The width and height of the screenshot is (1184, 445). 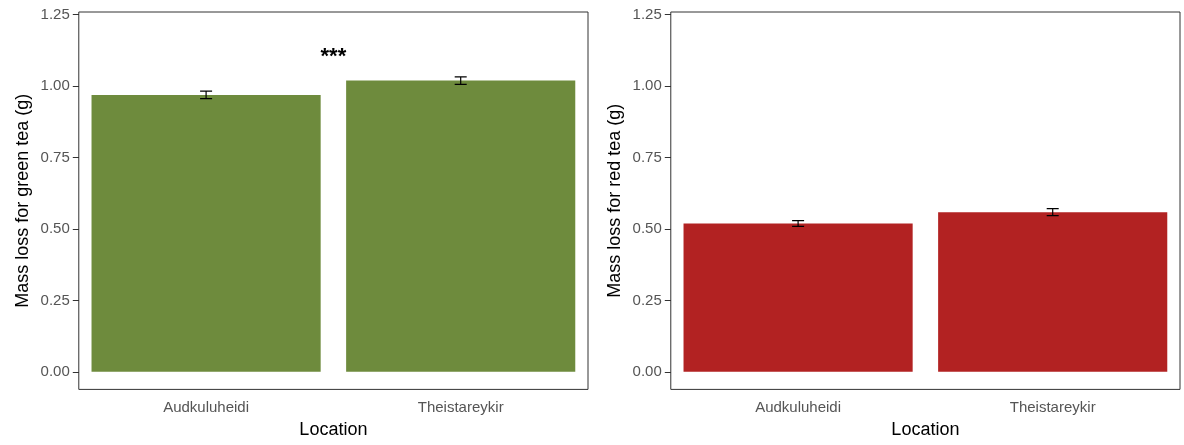 What do you see at coordinates (21, 200) in the screenshot?
I see `y-axis-title: Mass loss for green tea (g)` at bounding box center [21, 200].